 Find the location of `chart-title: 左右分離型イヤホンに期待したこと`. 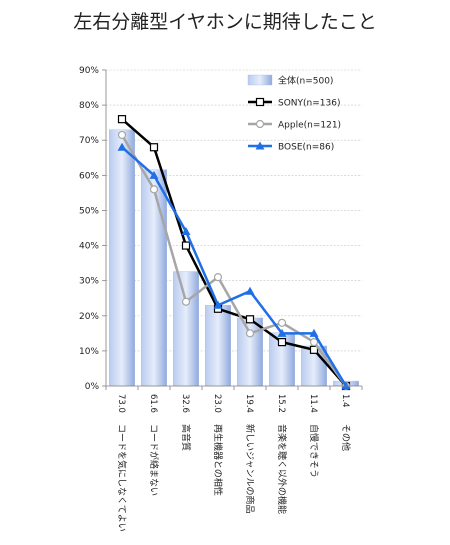

chart-title: 左右分離型イヤホンに期待したこと is located at coordinates (224, 22).